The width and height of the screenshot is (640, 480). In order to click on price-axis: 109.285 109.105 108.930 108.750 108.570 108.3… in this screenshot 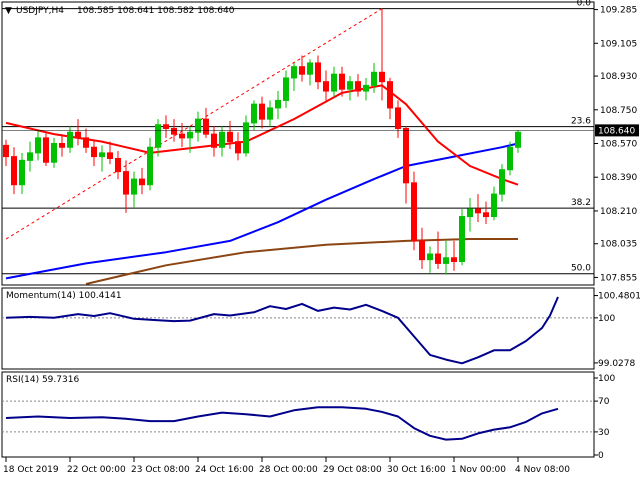, I will do `click(616, 144)`.